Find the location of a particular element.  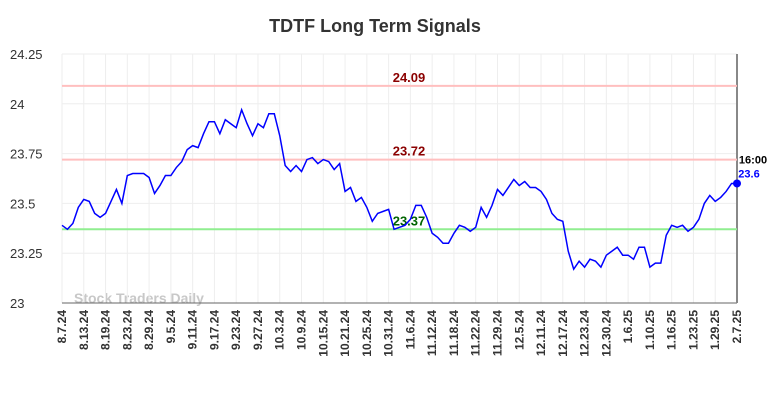

x-tick-label: 12.23.24 is located at coordinates (585, 333).